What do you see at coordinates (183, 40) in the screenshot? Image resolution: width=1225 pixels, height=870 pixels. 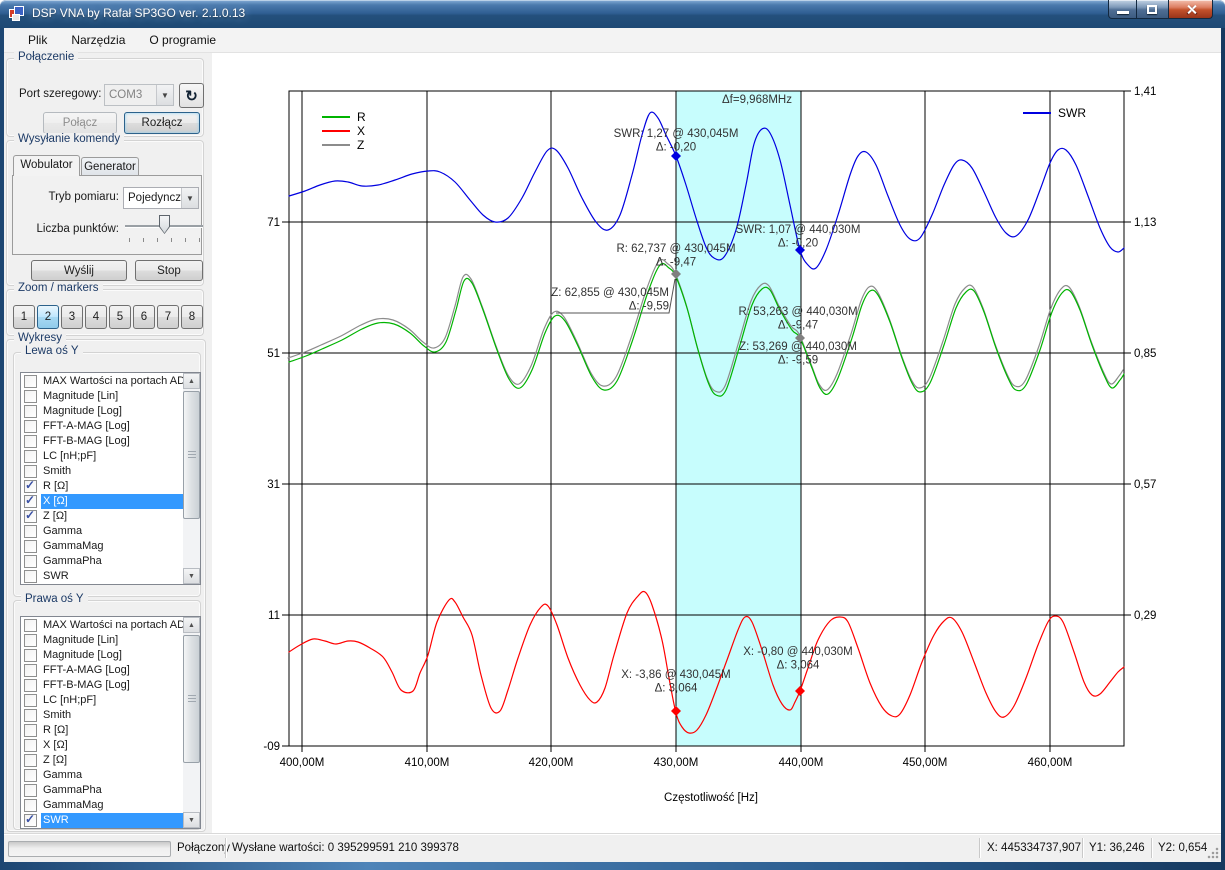 I see `menu-o-programie: O programie` at bounding box center [183, 40].